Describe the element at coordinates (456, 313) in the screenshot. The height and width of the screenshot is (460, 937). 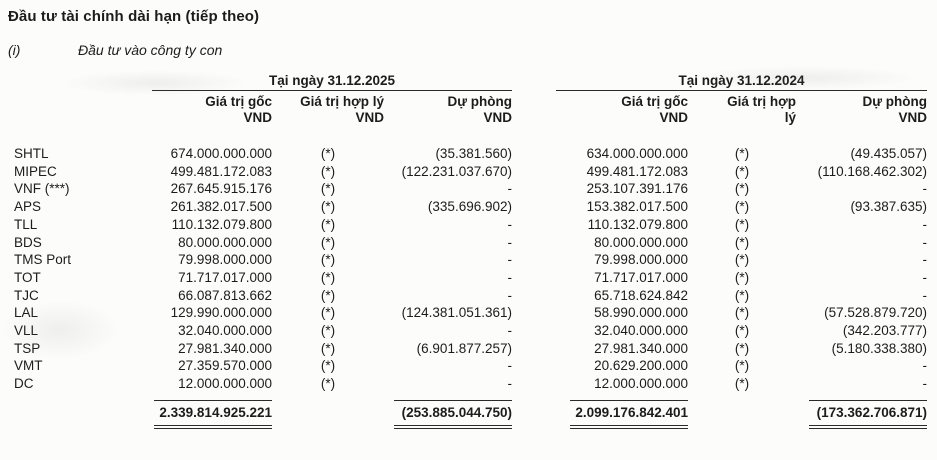
I see `provision-2025-value: (124.381.051.361)` at that location.